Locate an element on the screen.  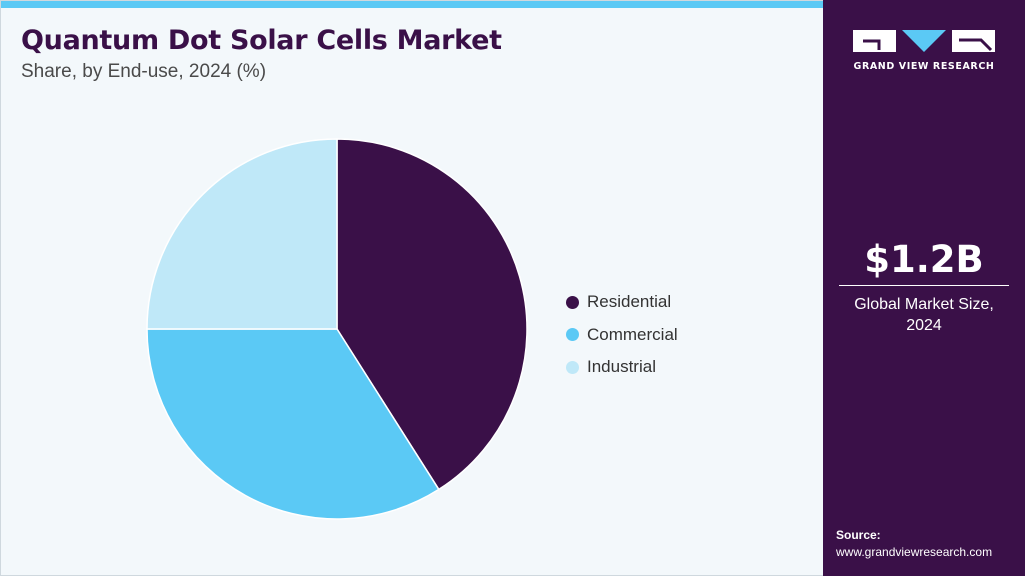
legend-item-commercial: Commercial is located at coordinates (622, 335).